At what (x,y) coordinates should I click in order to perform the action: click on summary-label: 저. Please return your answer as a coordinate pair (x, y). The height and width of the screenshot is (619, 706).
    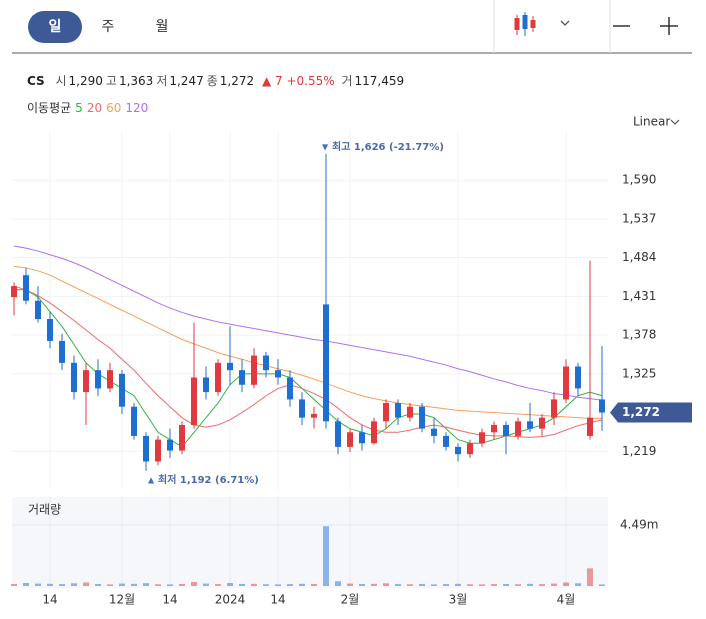
    Looking at the image, I should click on (162, 81).